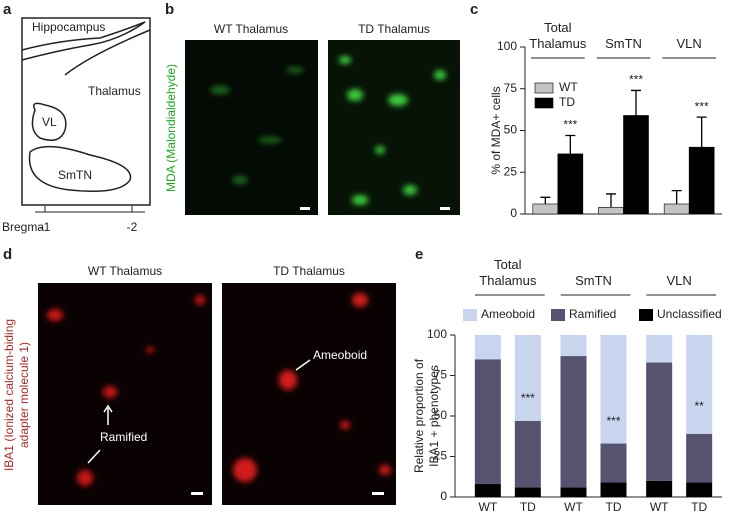 The width and height of the screenshot is (729, 514). What do you see at coordinates (107, 52) in the screenshot?
I see `boundary` at bounding box center [107, 52].